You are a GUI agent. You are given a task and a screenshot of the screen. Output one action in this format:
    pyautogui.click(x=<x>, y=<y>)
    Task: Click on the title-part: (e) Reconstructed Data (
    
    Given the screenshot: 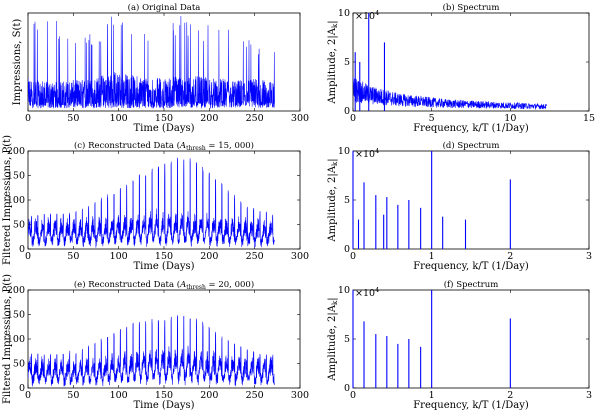 What is the action you would take?
    pyautogui.click(x=127, y=284)
    